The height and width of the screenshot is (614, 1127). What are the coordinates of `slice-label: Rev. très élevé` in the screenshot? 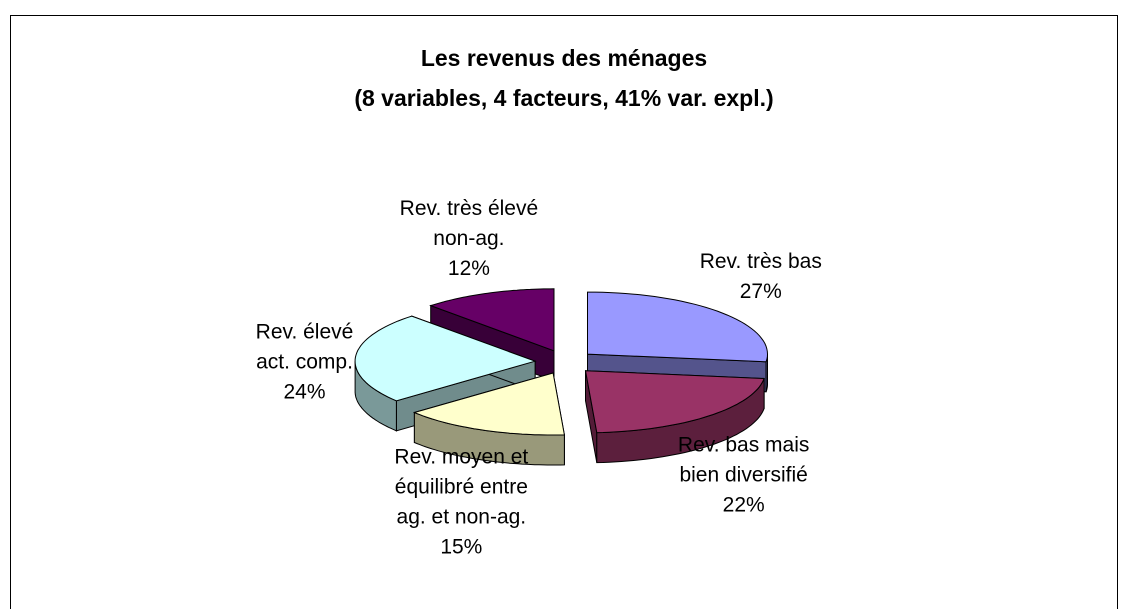 It's located at (469, 208).